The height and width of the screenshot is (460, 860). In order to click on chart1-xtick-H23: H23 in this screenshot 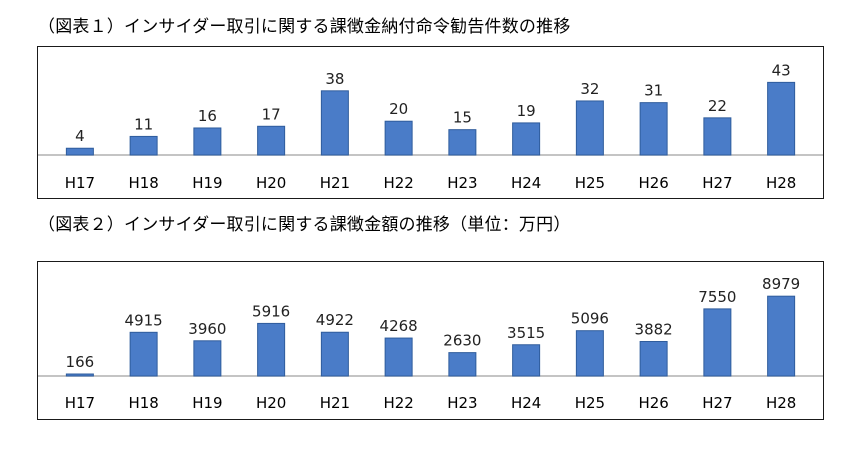, I will do `click(462, 183)`.